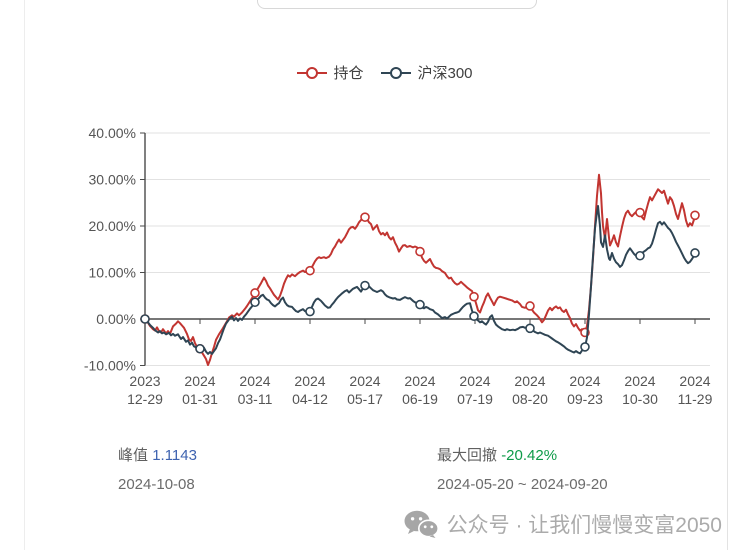 The image size is (746, 550). I want to click on svg-text: 40.00%, so click(112, 133).